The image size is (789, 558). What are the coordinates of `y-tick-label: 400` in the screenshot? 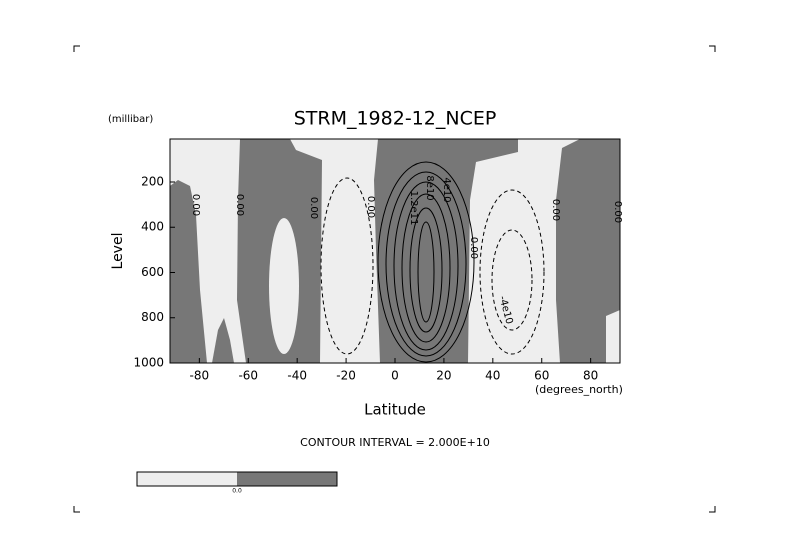 It's located at (152, 227).